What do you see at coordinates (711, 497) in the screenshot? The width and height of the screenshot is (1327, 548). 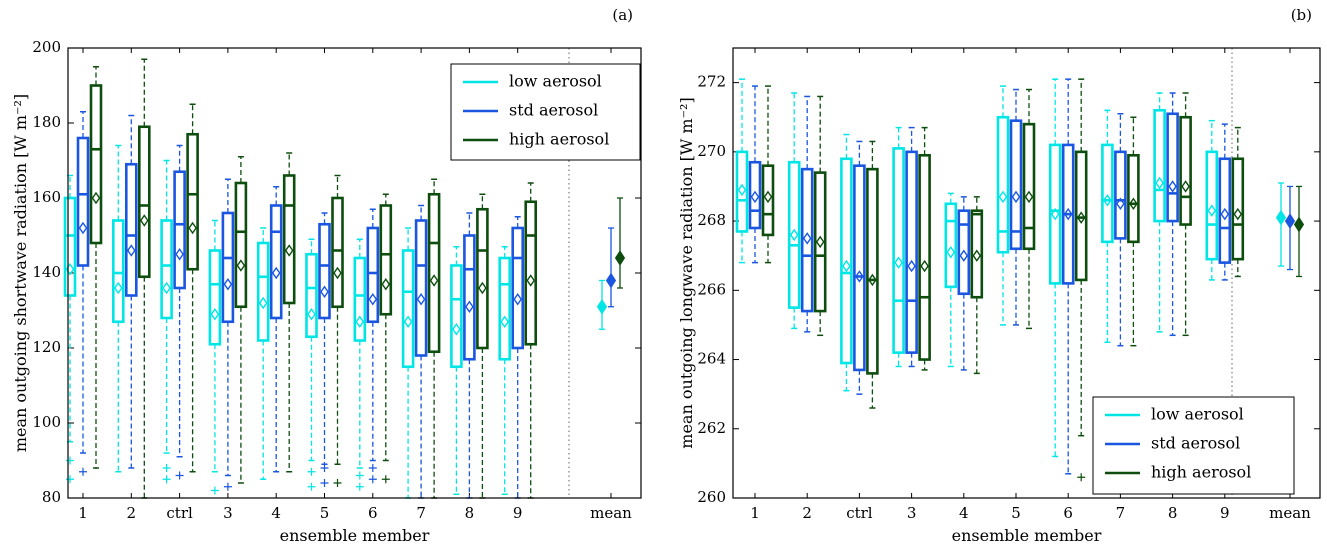 I see `y-tick-label: 260` at bounding box center [711, 497].